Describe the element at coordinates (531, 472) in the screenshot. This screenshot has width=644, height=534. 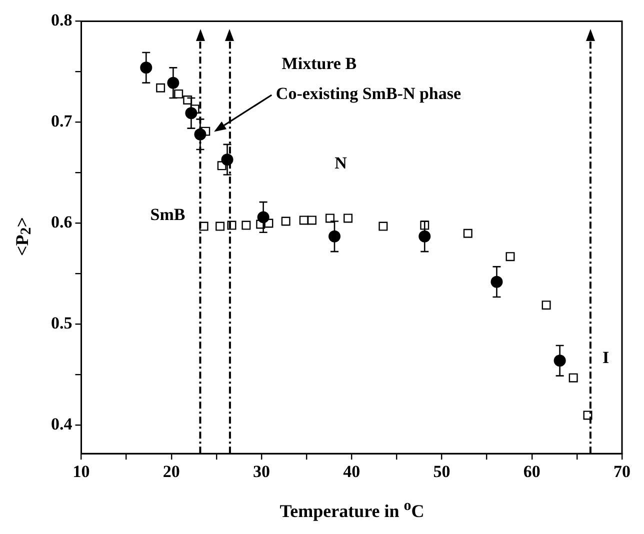
I see `x-tick-label: 60` at that location.